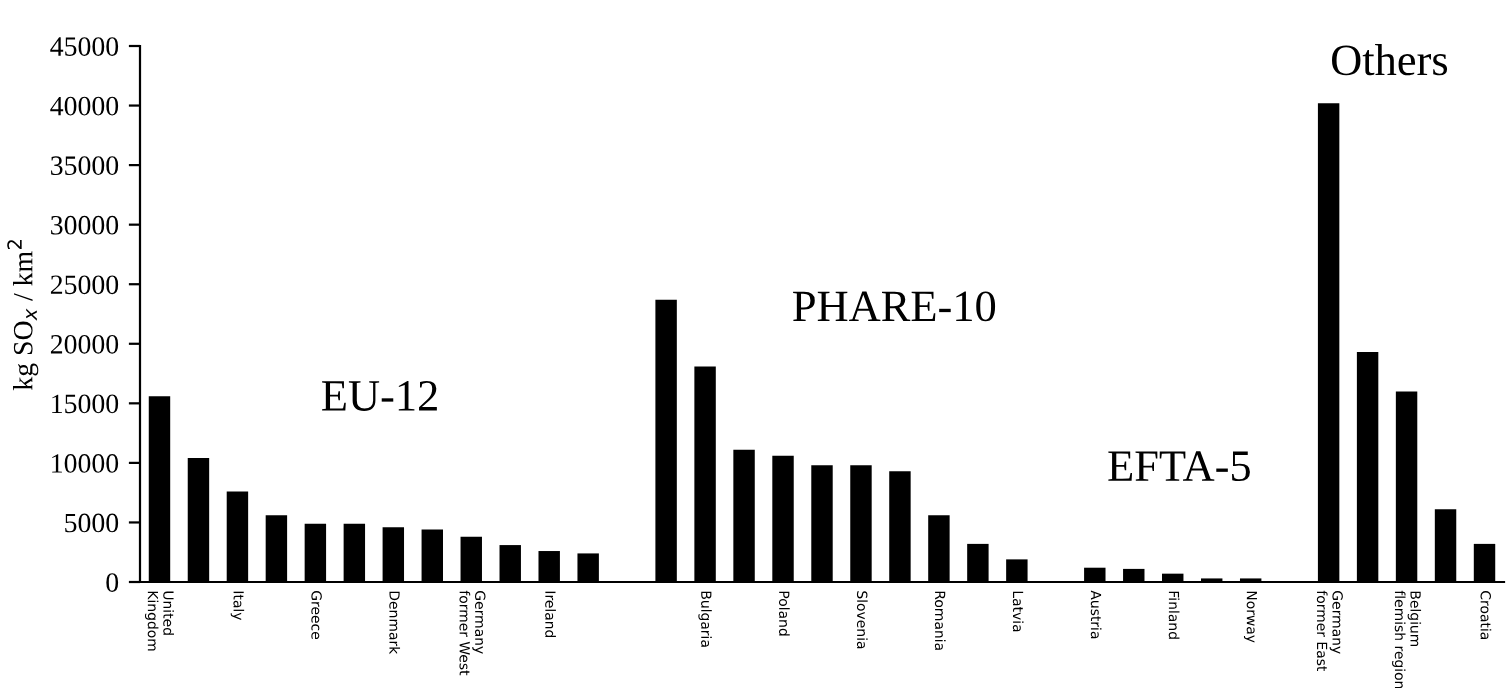 Image resolution: width=1512 pixels, height=688 pixels. Describe the element at coordinates (379, 396) in the screenshot. I see `annotation: EU-12` at that location.